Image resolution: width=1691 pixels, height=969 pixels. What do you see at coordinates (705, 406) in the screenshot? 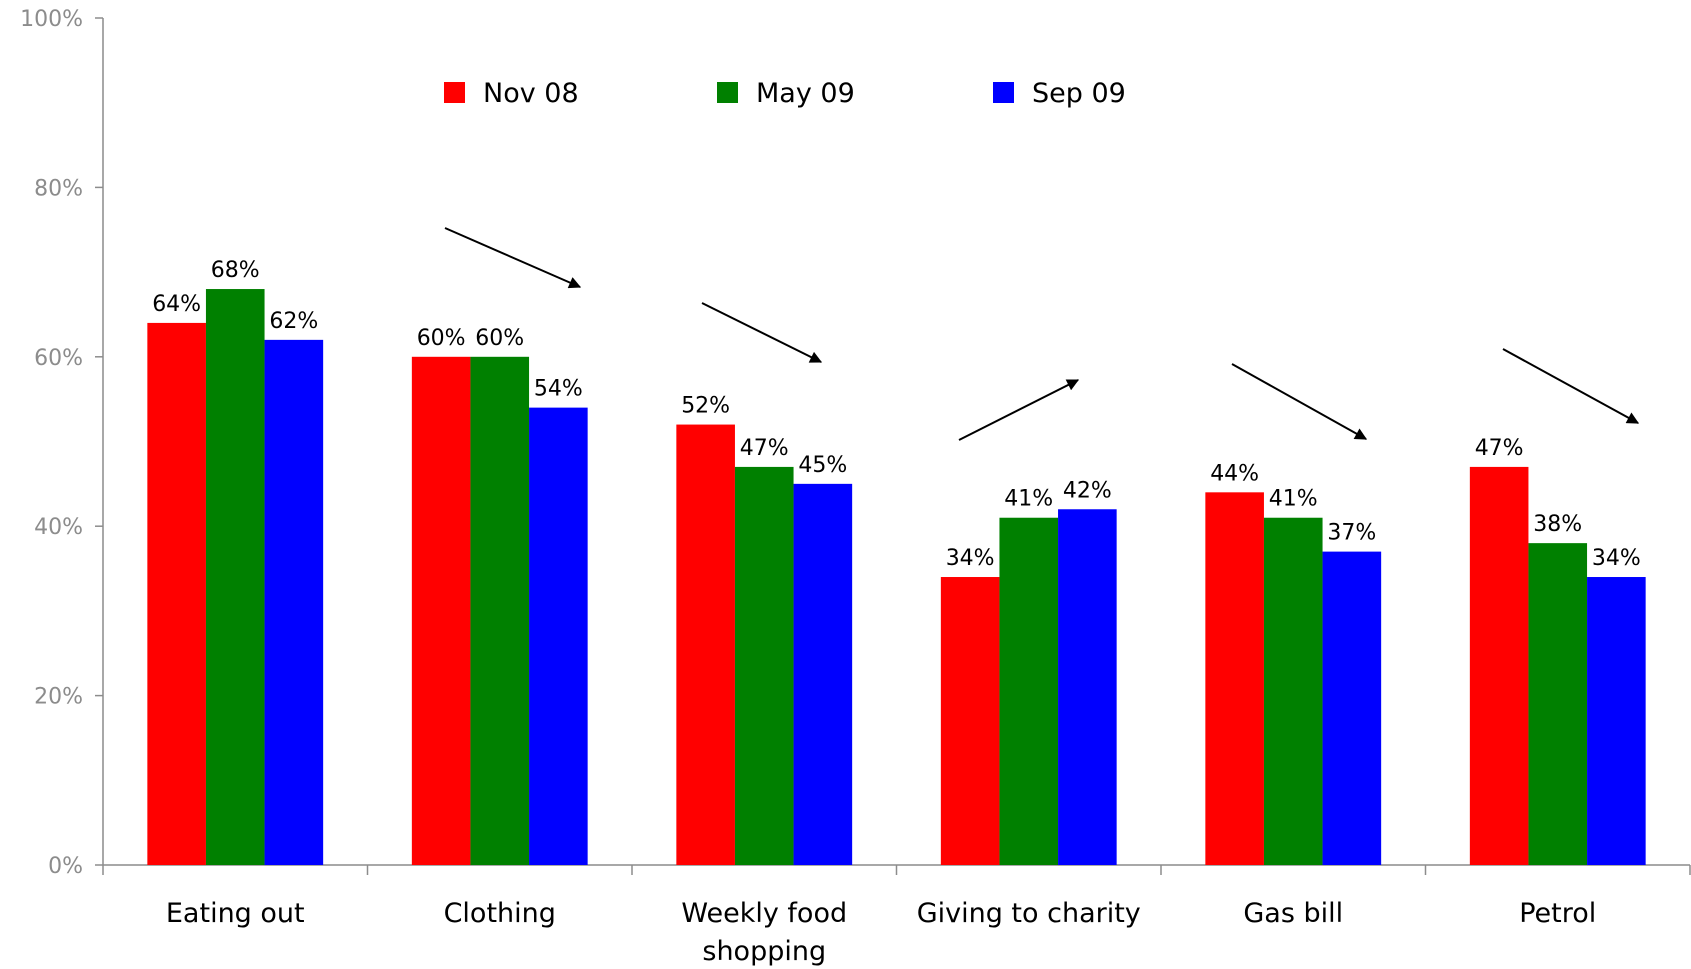
I see `data-label: 52%` at bounding box center [705, 406].